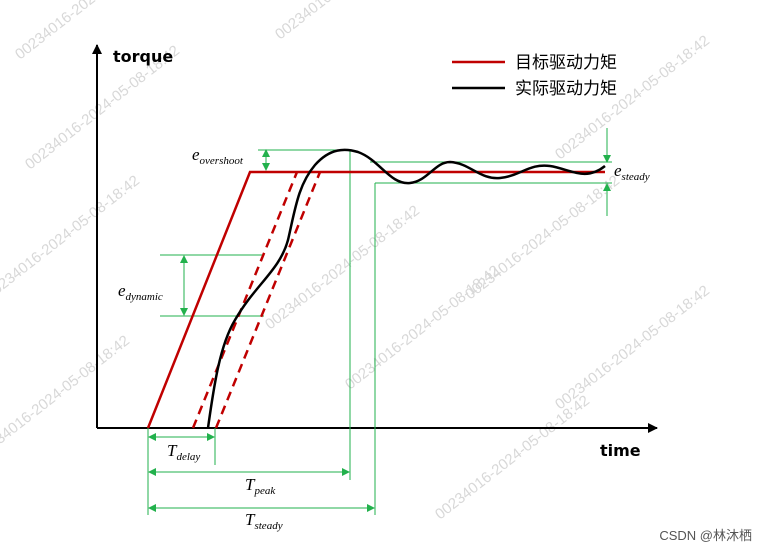 The height and width of the screenshot is (553, 765). I want to click on t-steady: Tsteady, so click(264, 521).